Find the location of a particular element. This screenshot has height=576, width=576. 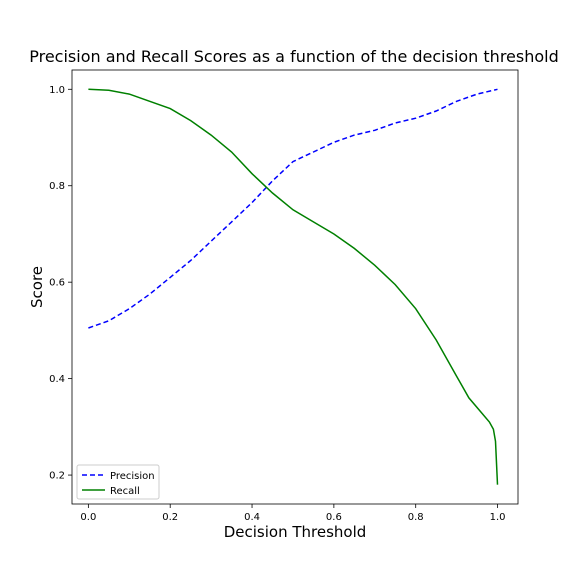

x-axis-label: Decision Threshold is located at coordinates (295, 532).